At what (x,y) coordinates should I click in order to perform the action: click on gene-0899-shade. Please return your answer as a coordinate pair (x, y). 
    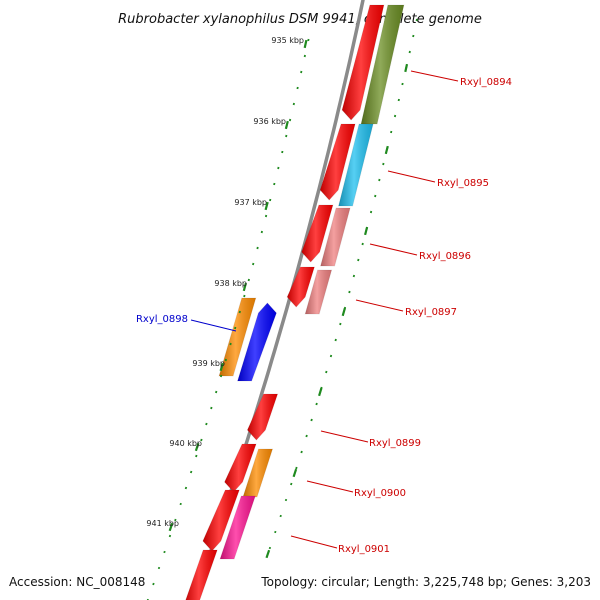
    Looking at the image, I should click on (262, 417).